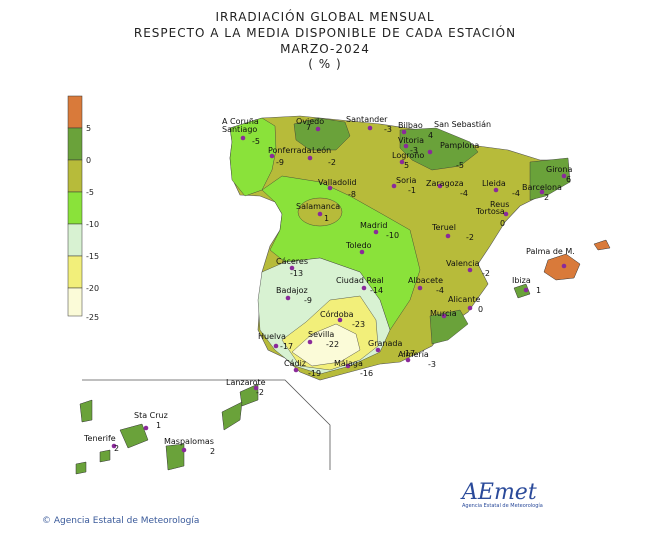  What do you see at coordinates (358, 245) in the screenshot?
I see `station-name-toledo: Toledo` at bounding box center [358, 245].